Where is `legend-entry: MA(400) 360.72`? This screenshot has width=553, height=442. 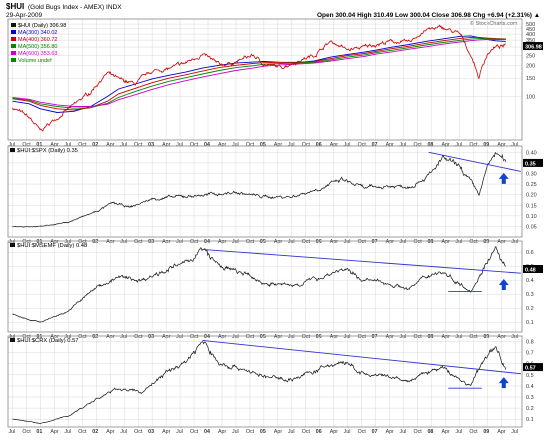 legend-entry: MA(400) 360.72 is located at coordinates (37, 40).